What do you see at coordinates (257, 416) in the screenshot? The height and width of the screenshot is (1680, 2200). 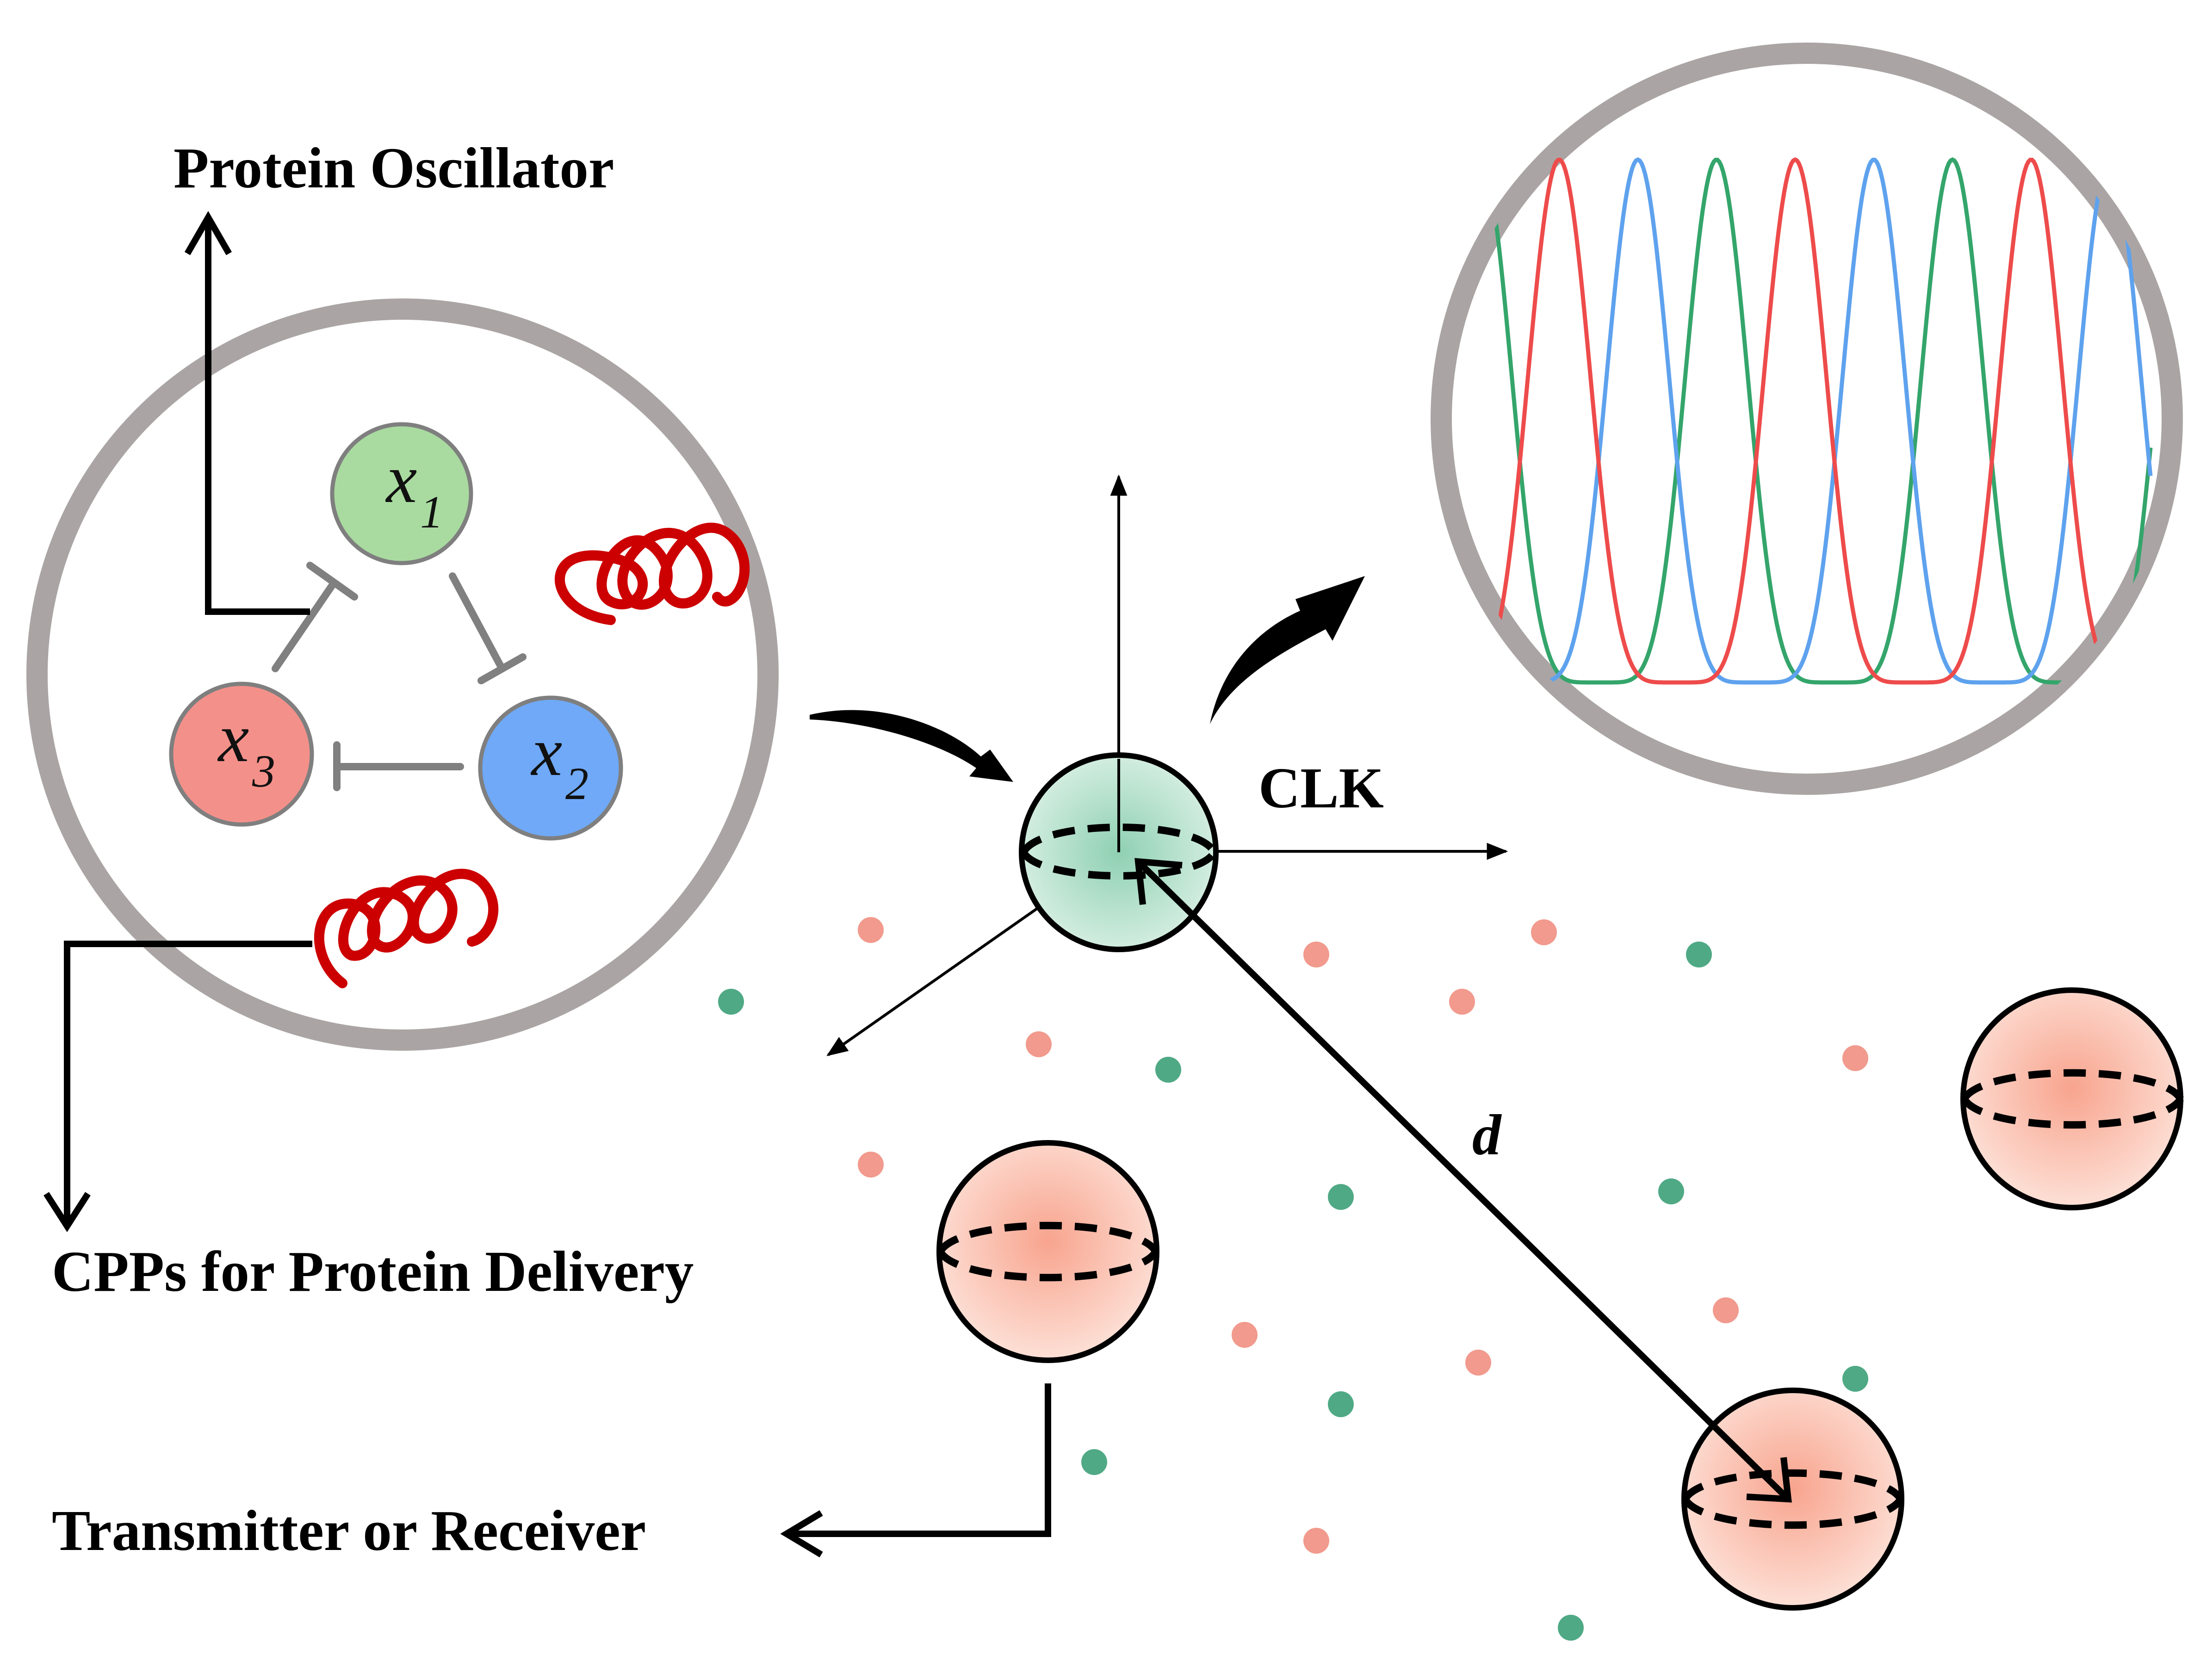 I see `oscillator-connector-line` at bounding box center [257, 416].